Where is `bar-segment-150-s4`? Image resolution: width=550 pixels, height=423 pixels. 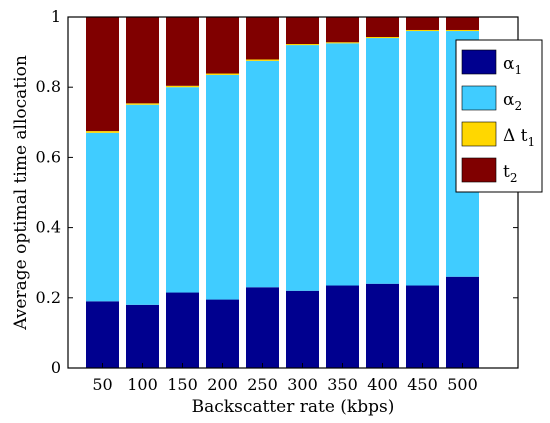 bar-segment-150-s4 is located at coordinates (182, 51).